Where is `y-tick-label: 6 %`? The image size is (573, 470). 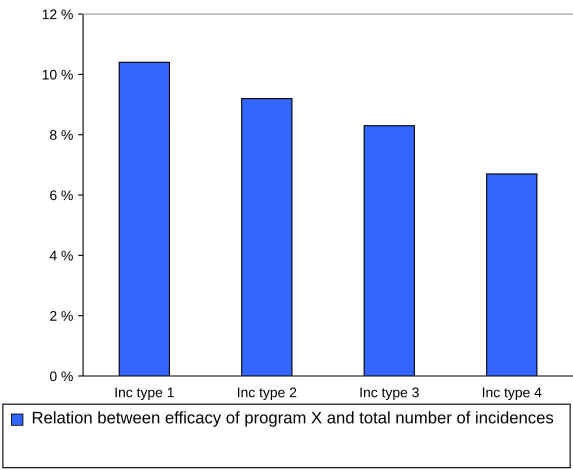
y-tick-label: 6 % is located at coordinates (61, 195).